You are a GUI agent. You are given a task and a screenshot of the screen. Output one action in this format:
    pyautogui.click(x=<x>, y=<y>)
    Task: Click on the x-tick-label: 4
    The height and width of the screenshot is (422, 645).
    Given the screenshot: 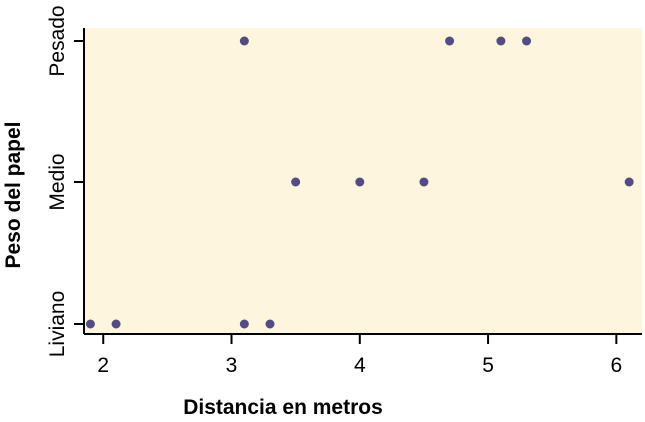 What is the action you would take?
    pyautogui.click(x=360, y=365)
    